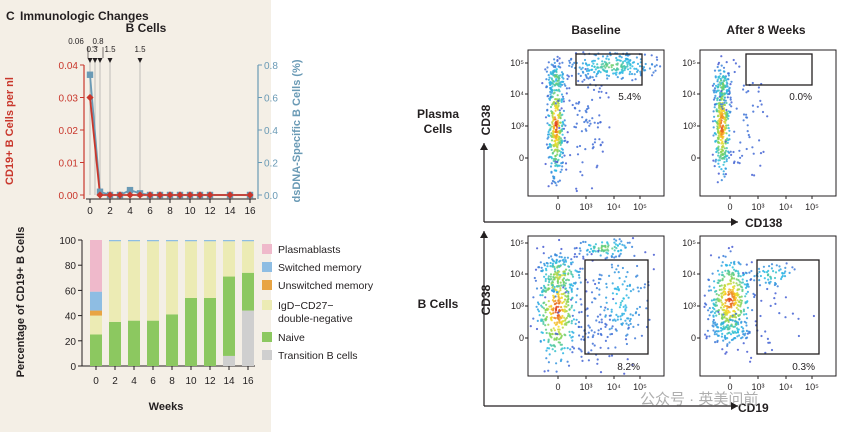  I want to click on flow-y-tick-label: 10³, so click(517, 126).